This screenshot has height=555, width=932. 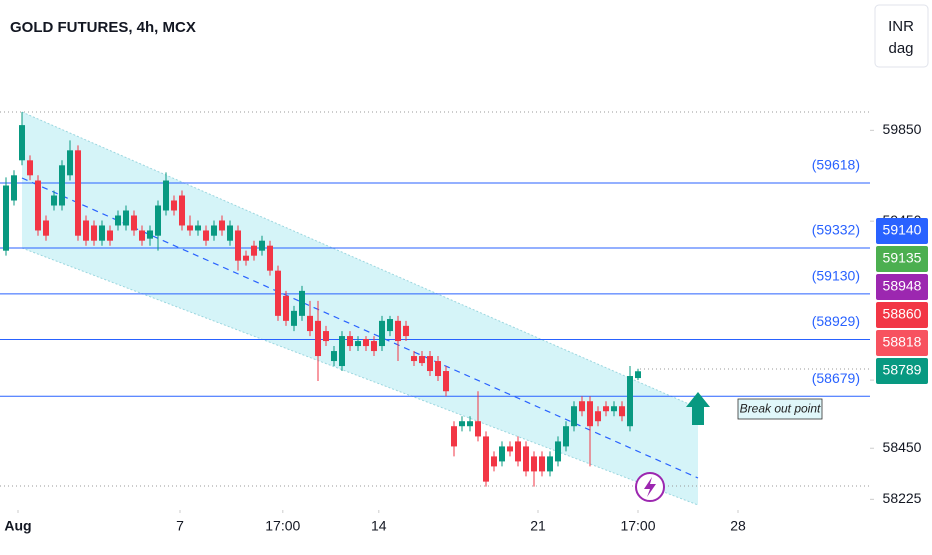 I want to click on lightning, so click(x=650, y=487).